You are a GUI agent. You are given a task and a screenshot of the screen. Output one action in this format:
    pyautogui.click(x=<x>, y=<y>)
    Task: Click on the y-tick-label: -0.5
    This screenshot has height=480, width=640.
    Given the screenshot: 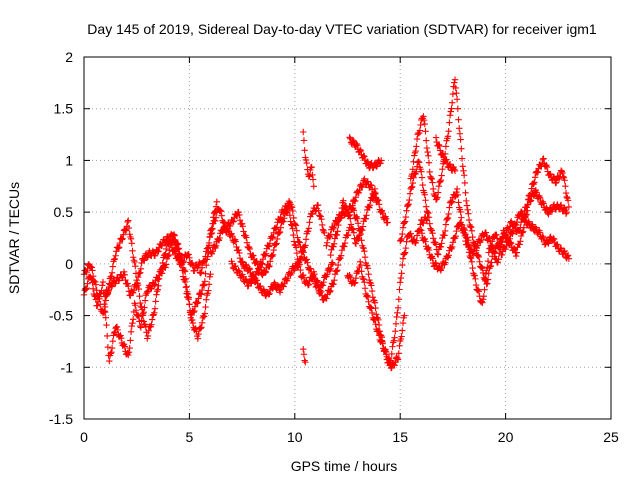 What is the action you would take?
    pyautogui.click(x=61, y=316)
    